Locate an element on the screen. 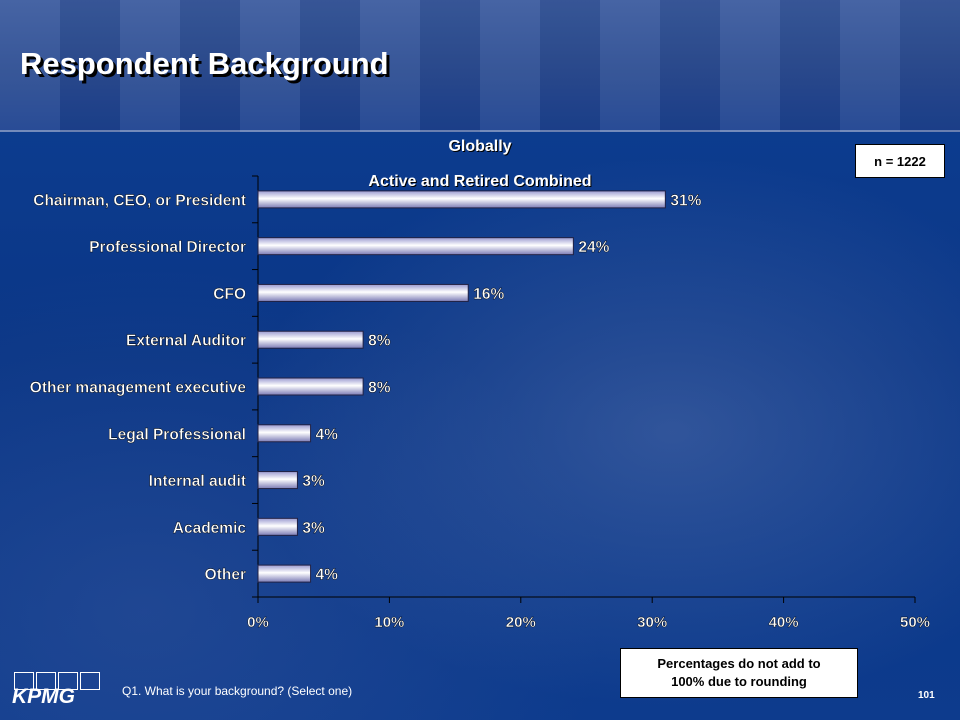  value-label: 24% is located at coordinates (593, 247).